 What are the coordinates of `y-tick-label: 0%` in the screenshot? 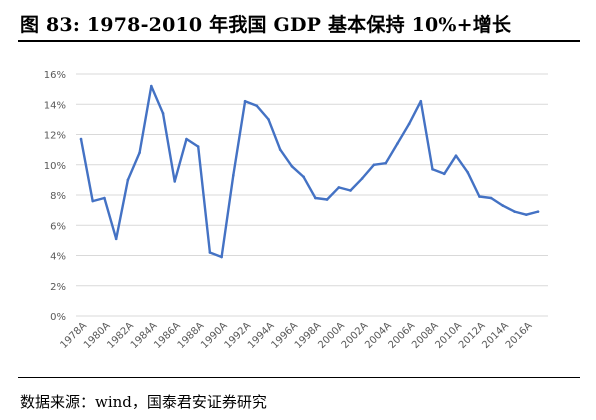 It's located at (58, 317).